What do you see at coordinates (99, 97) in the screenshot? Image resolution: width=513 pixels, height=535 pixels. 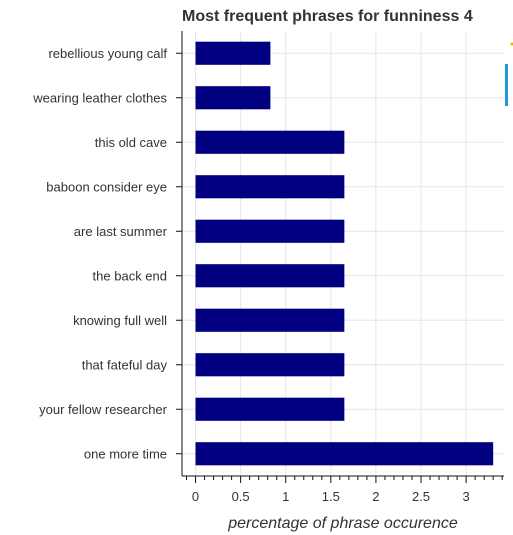 I see `y-tick-label: wearing leather clothes` at bounding box center [99, 97].